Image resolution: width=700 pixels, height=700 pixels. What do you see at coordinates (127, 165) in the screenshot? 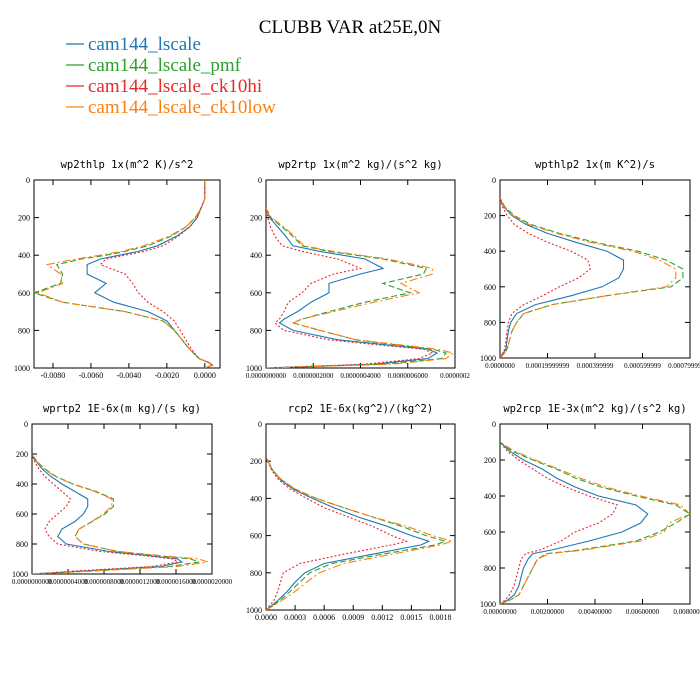
I see `panel-title: wp2thlp 1x(m^2 K)/s^2` at bounding box center [127, 165].